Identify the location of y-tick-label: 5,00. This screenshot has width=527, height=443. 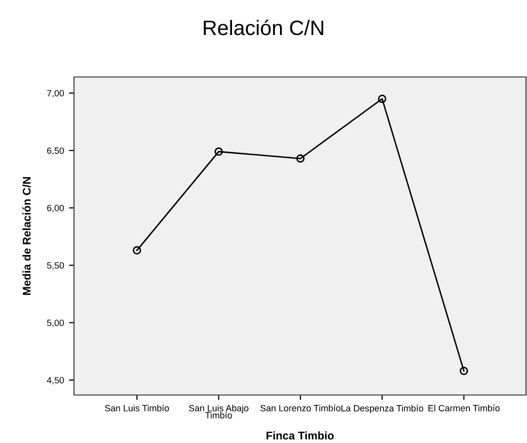
(55, 324).